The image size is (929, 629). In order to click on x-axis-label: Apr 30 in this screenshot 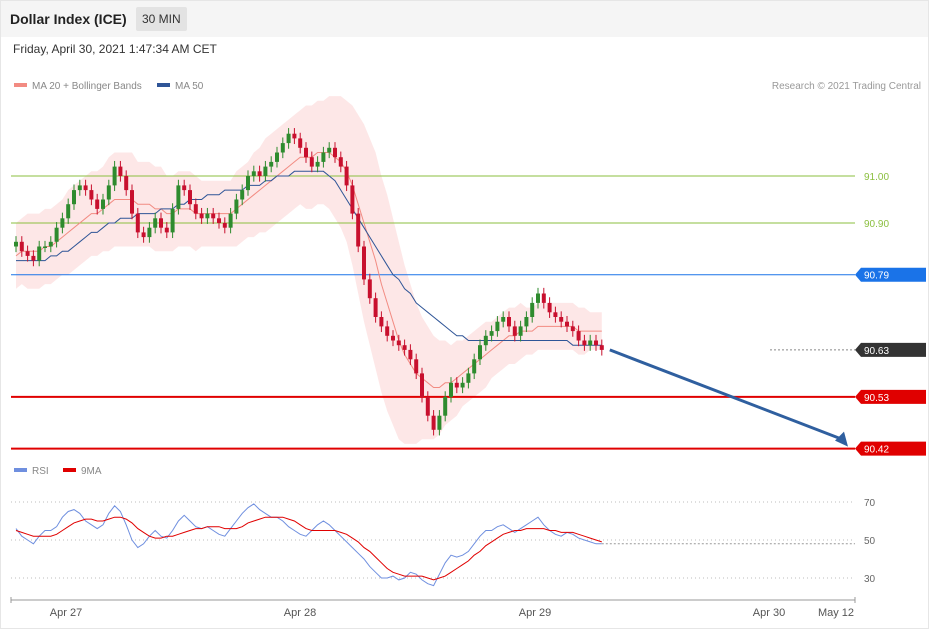, I will do `click(769, 613)`.